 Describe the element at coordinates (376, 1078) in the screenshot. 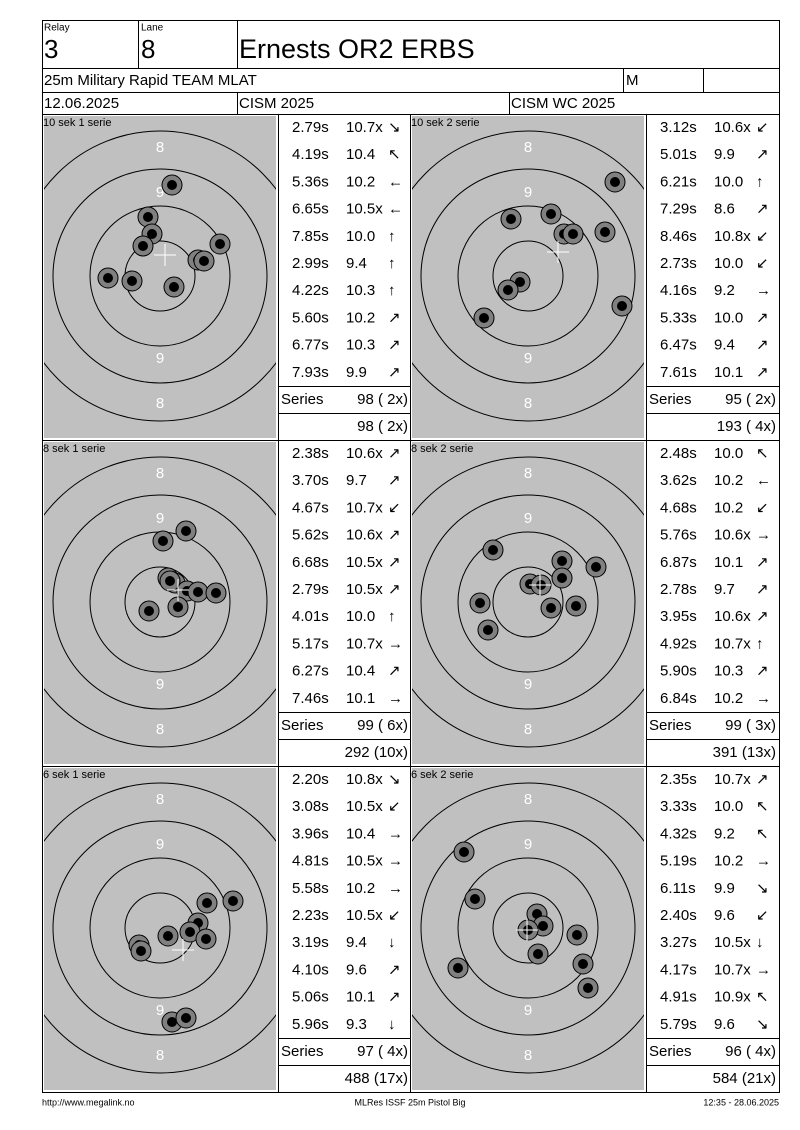

I see `running-total: 488 (17x)` at that location.